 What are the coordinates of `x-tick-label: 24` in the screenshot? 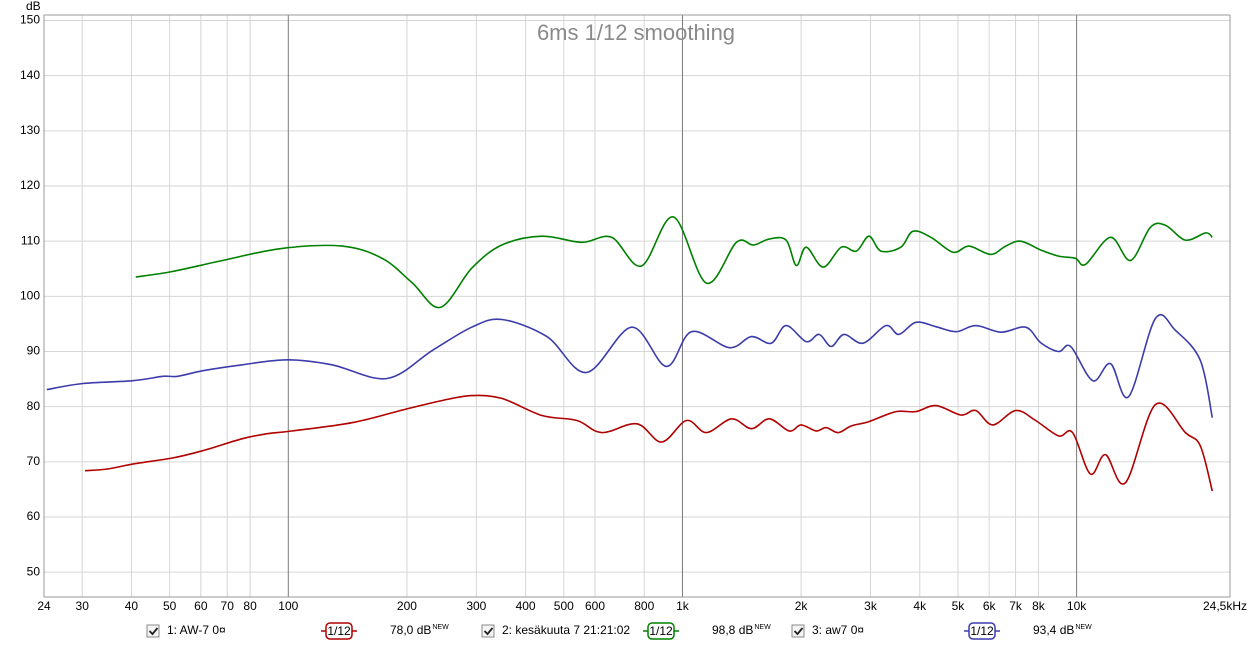 It's located at (44, 606).